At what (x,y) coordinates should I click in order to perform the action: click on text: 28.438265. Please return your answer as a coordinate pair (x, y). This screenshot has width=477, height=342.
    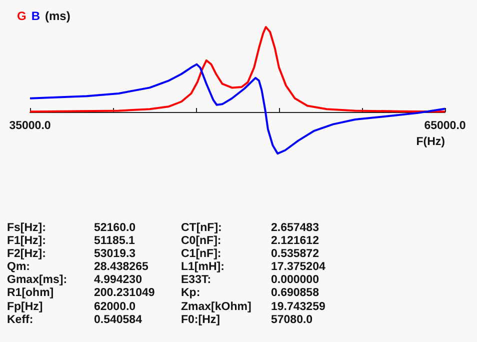
    Looking at the image, I should click on (122, 267).